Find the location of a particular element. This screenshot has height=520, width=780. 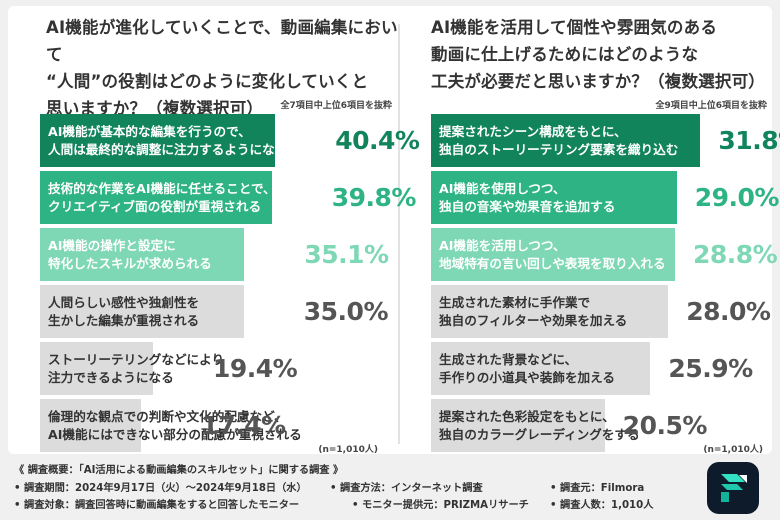

right-bar-label: 提案されたシーン構成をもとに、 独自のストーリーテリング要素を織り込む is located at coordinates (559, 140).